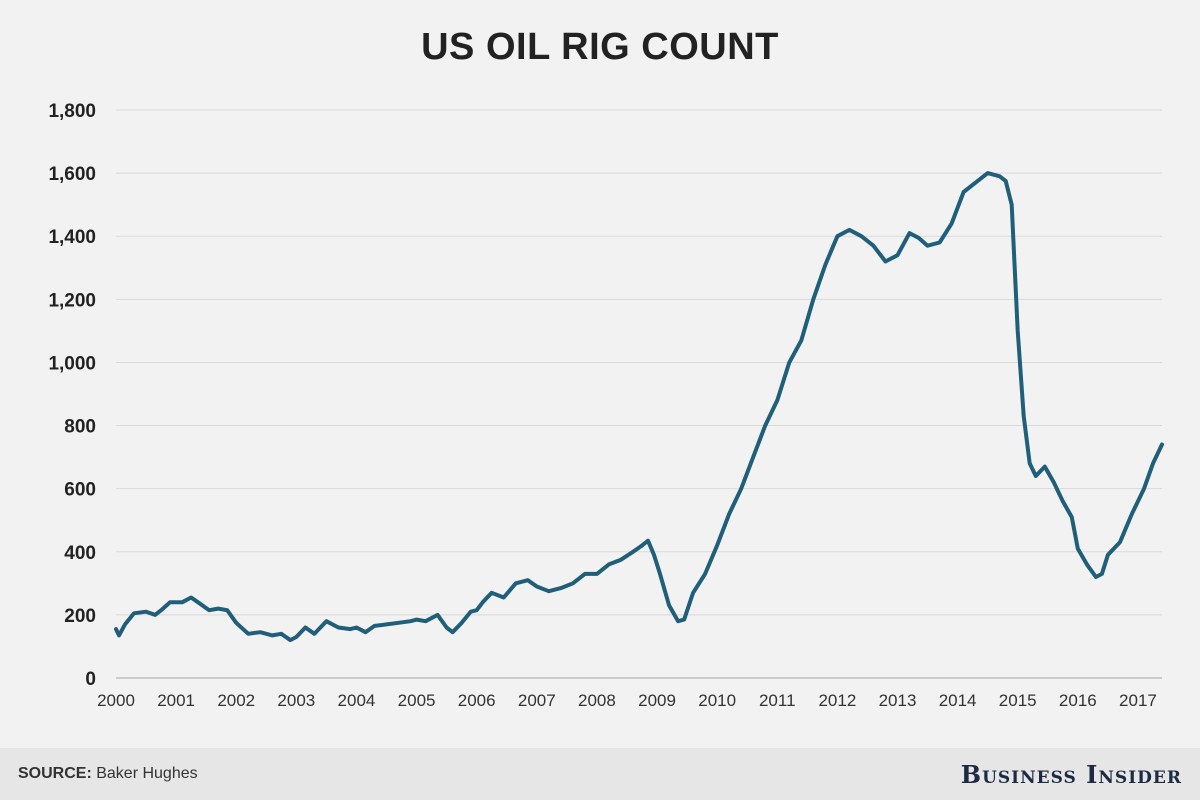 Image resolution: width=1200 pixels, height=800 pixels. What do you see at coordinates (72, 174) in the screenshot?
I see `y-tick-label: 1,600` at bounding box center [72, 174].